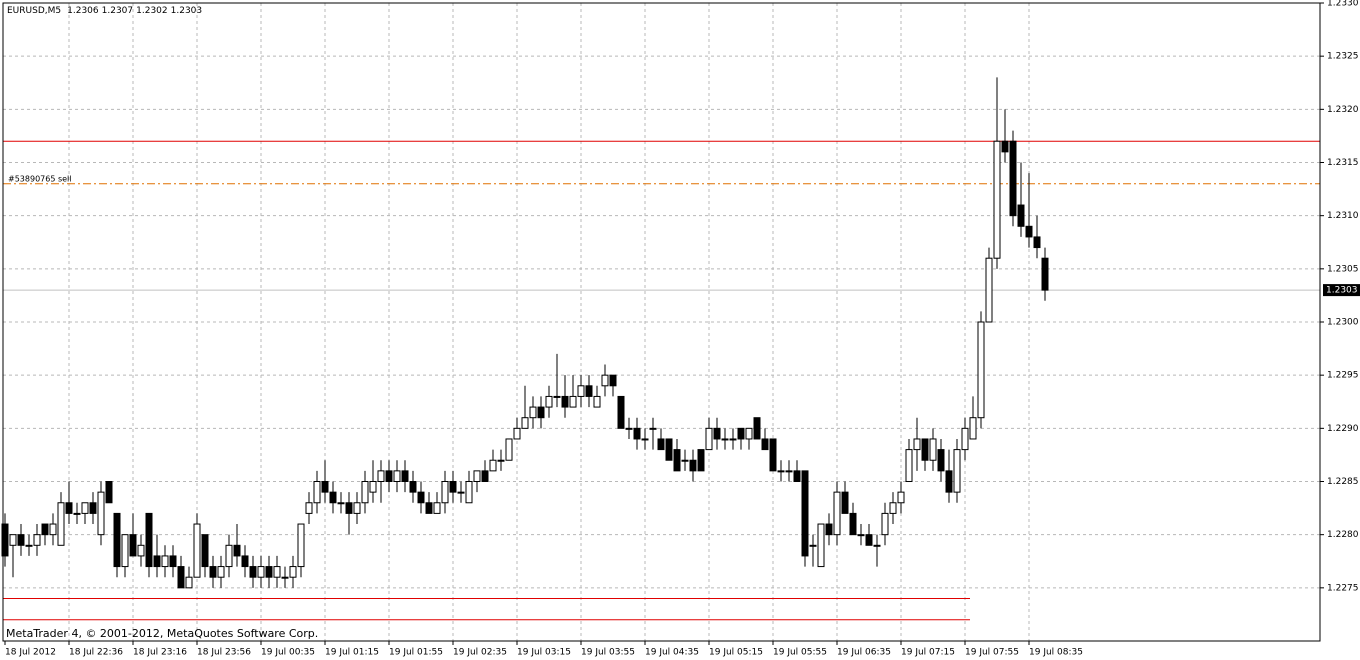 This screenshot has height=660, width=1360. I want to click on y-tick-label: 1.2295, so click(1343, 376).